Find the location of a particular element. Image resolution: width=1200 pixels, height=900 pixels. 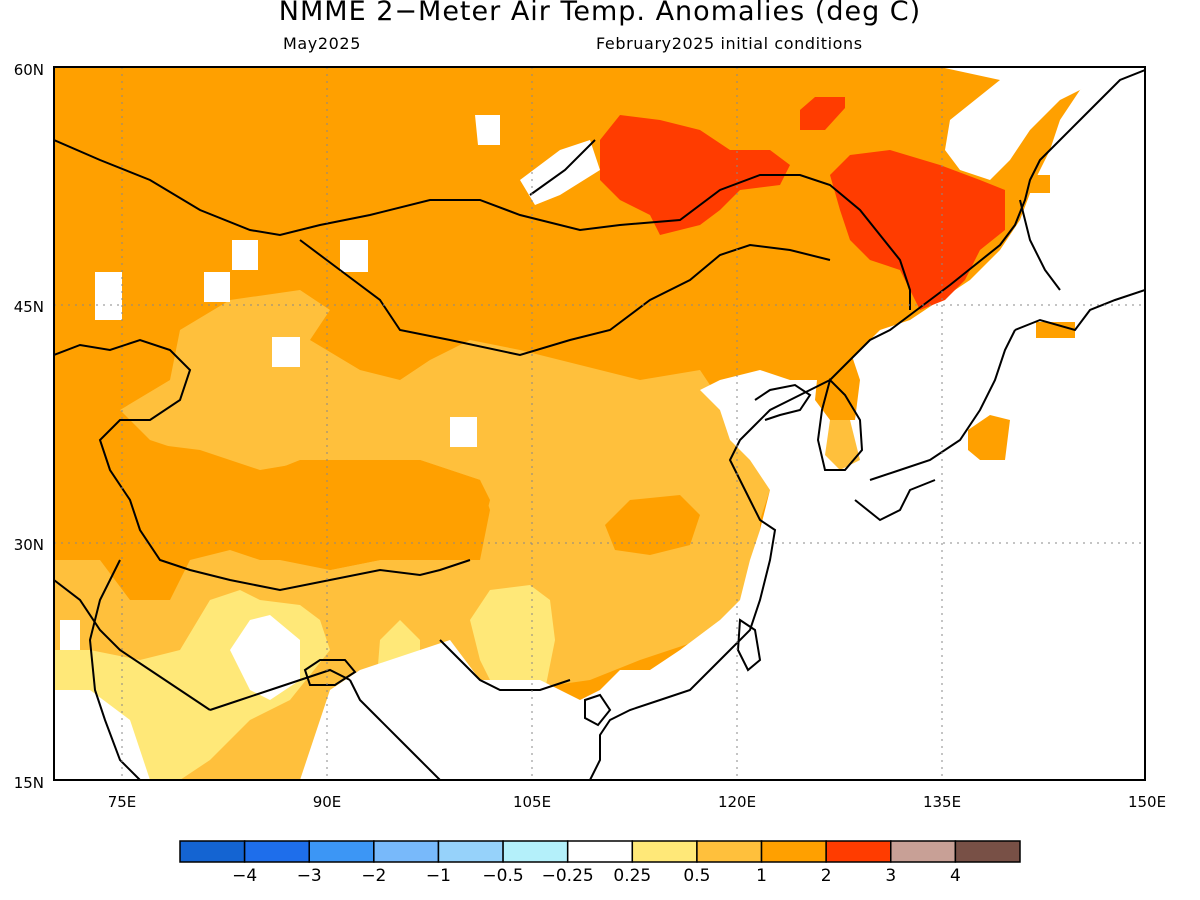

map-title: NMME 2−Meter Air Temp. Anomalies (deg C) is located at coordinates (600, 13).